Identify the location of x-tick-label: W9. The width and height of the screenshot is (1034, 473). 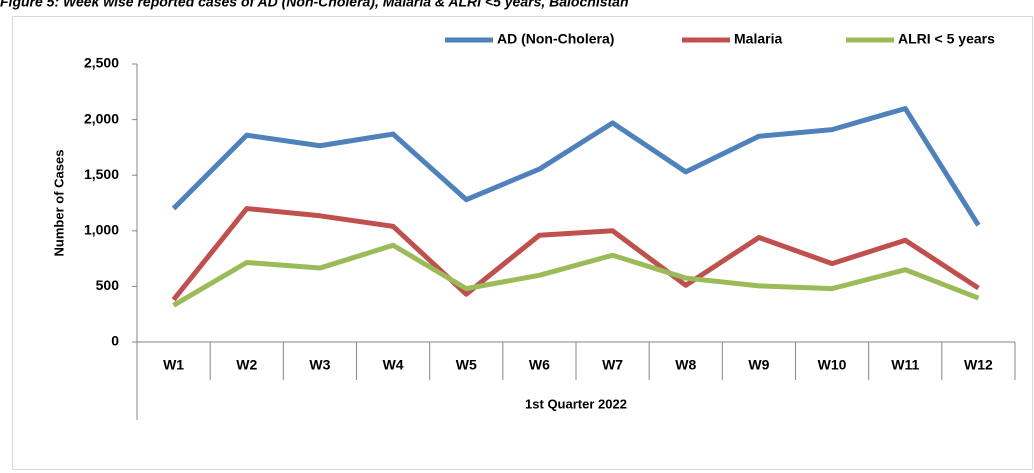
(758, 365).